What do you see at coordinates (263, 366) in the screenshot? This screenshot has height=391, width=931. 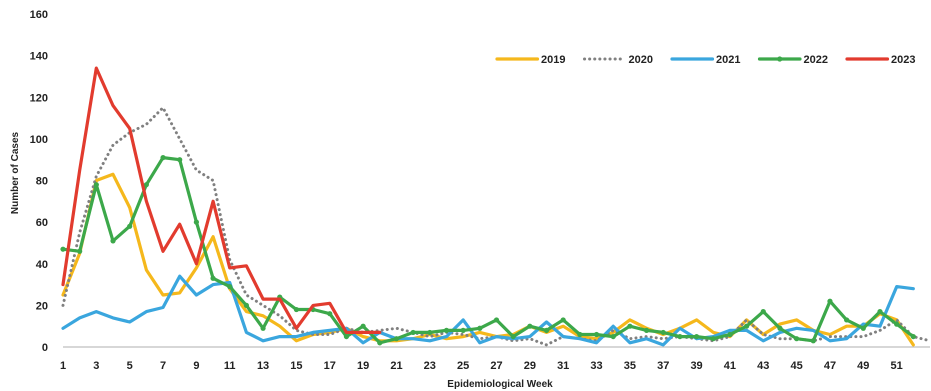 I see `x-tick-label: 13` at bounding box center [263, 366].